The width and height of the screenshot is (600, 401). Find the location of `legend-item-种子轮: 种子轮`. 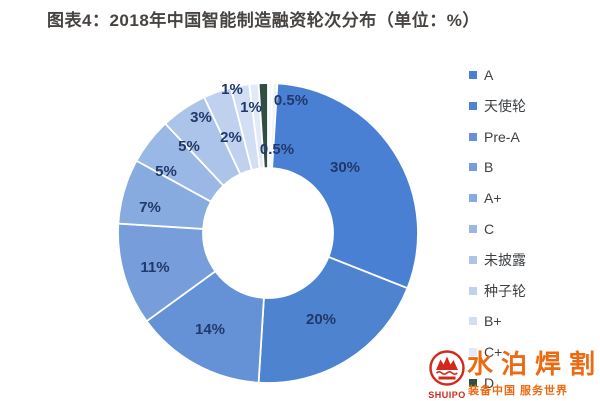

legend-item-种子轮: 种子轮 is located at coordinates (497, 291).